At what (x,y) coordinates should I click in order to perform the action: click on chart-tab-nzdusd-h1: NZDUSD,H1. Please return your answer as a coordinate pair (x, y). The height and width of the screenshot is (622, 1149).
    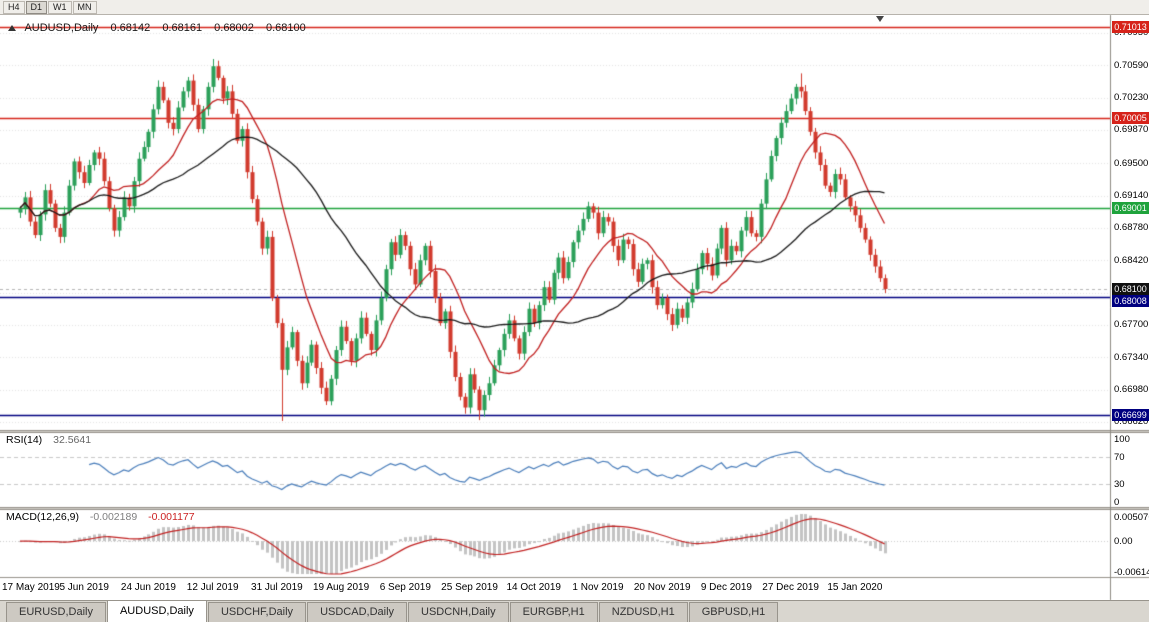
    Looking at the image, I should click on (643, 612).